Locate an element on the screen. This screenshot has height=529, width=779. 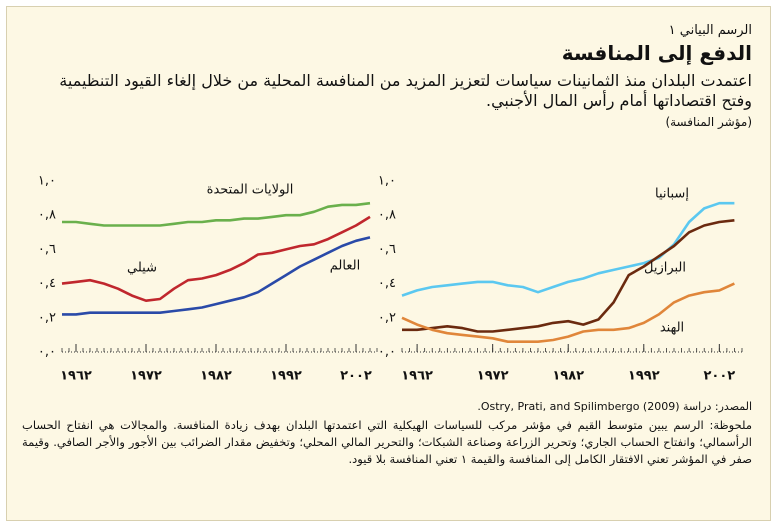
series-label: البرازيل is located at coordinates (665, 268).